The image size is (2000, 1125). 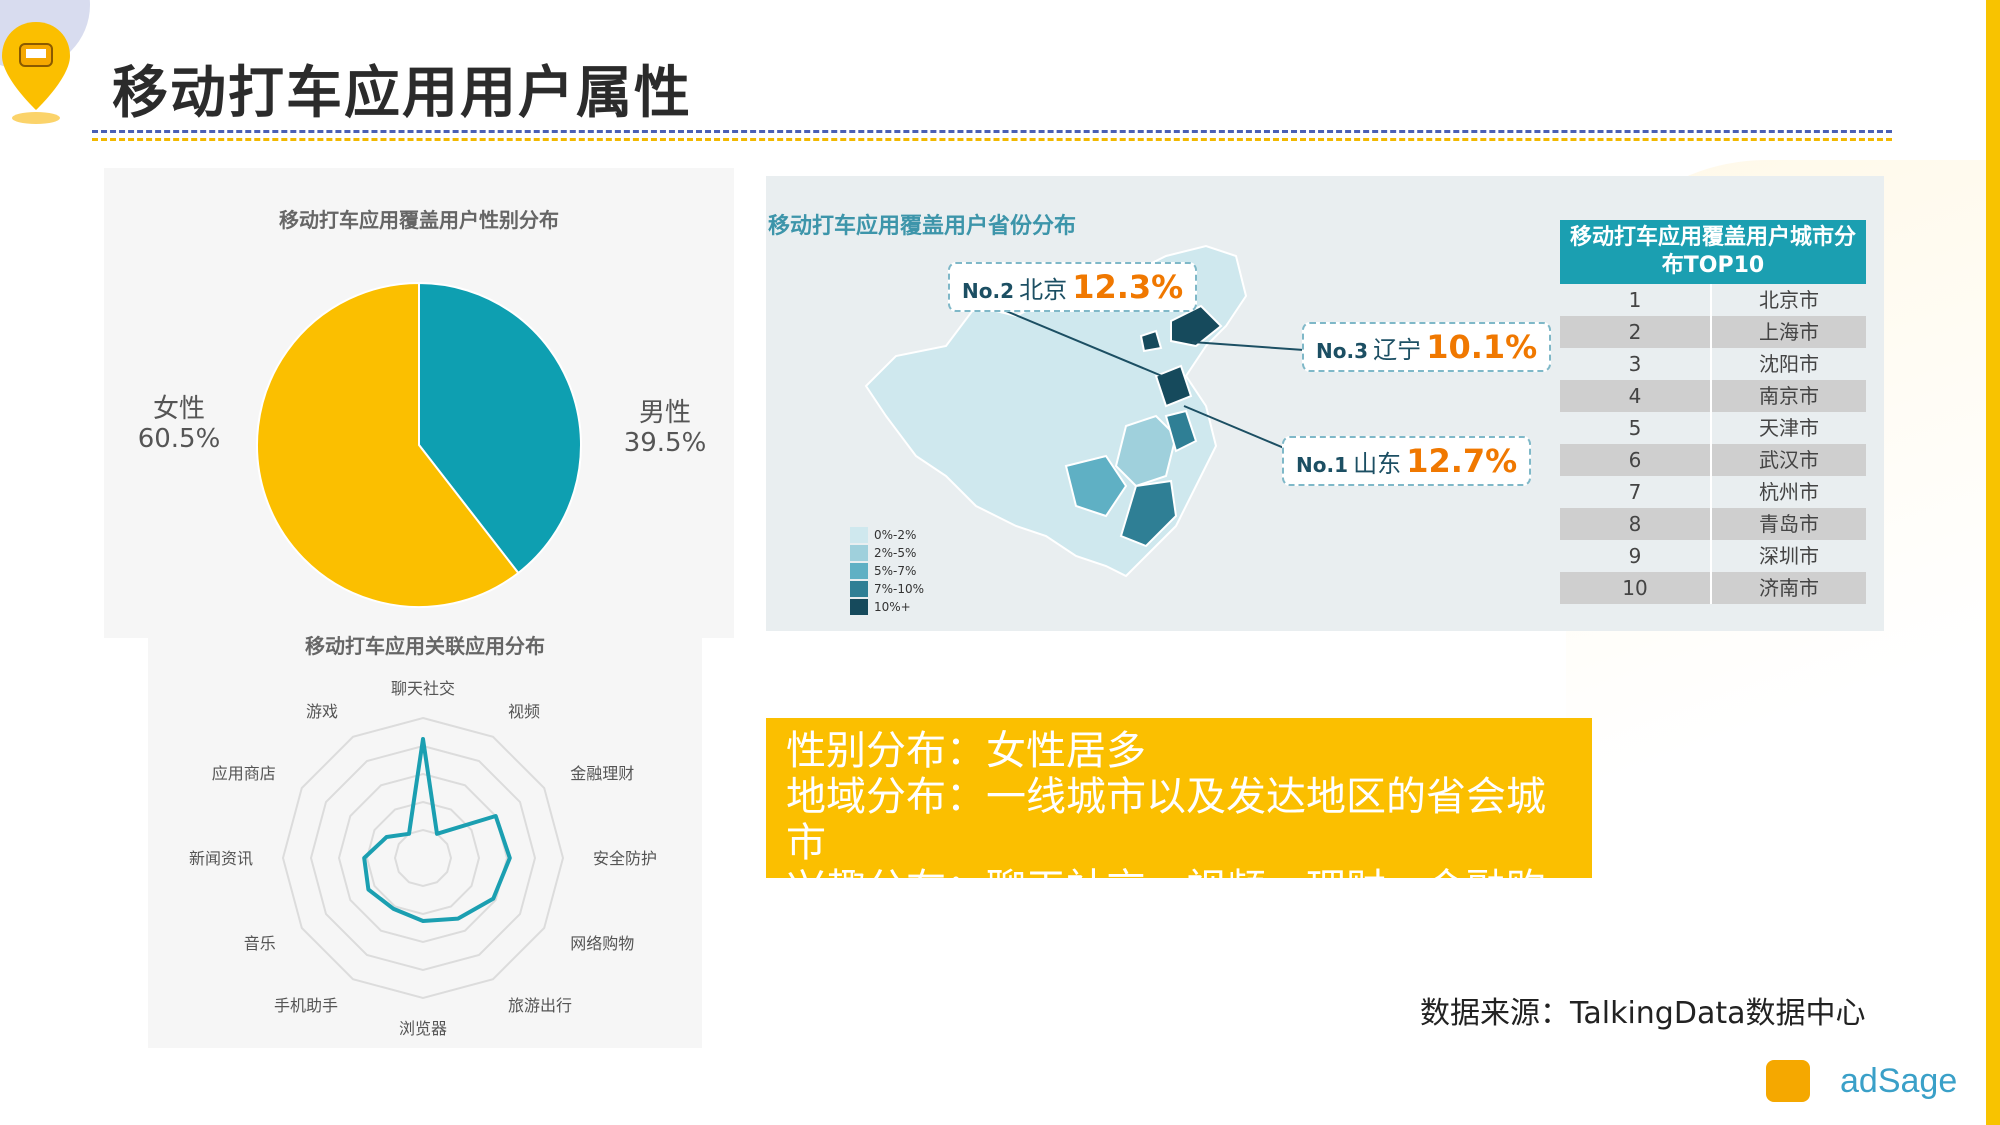 I want to click on pie-label-female: 女性 60.5%, so click(x=179, y=424).